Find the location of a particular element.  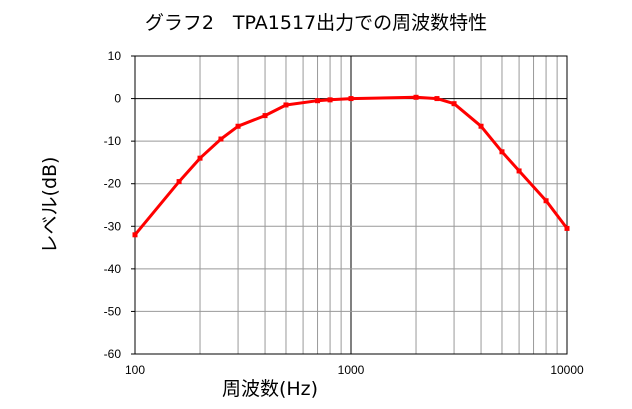

y-axis-title: レベル(dB) is located at coordinates (50, 205).